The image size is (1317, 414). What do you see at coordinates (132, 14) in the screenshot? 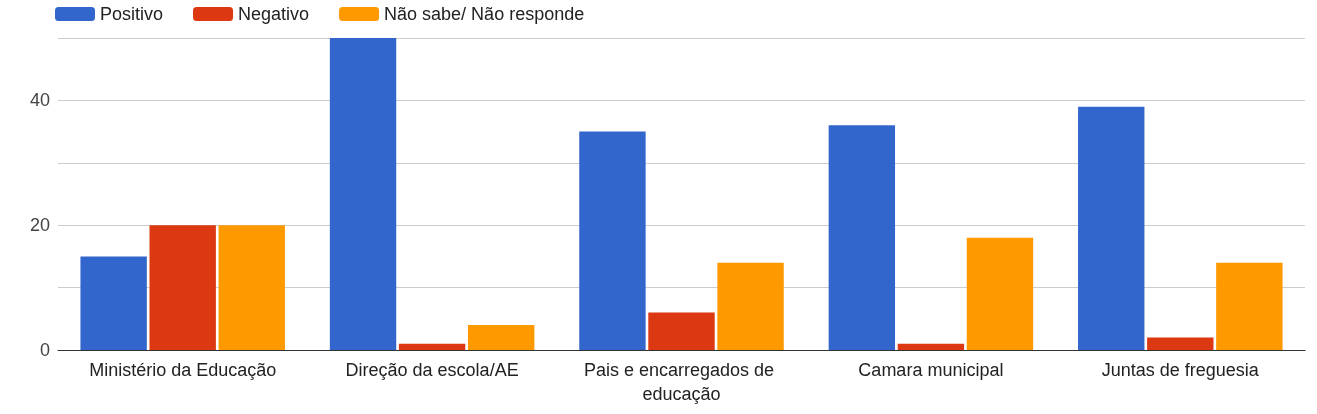
I see `legend-label: Positivo` at bounding box center [132, 14].